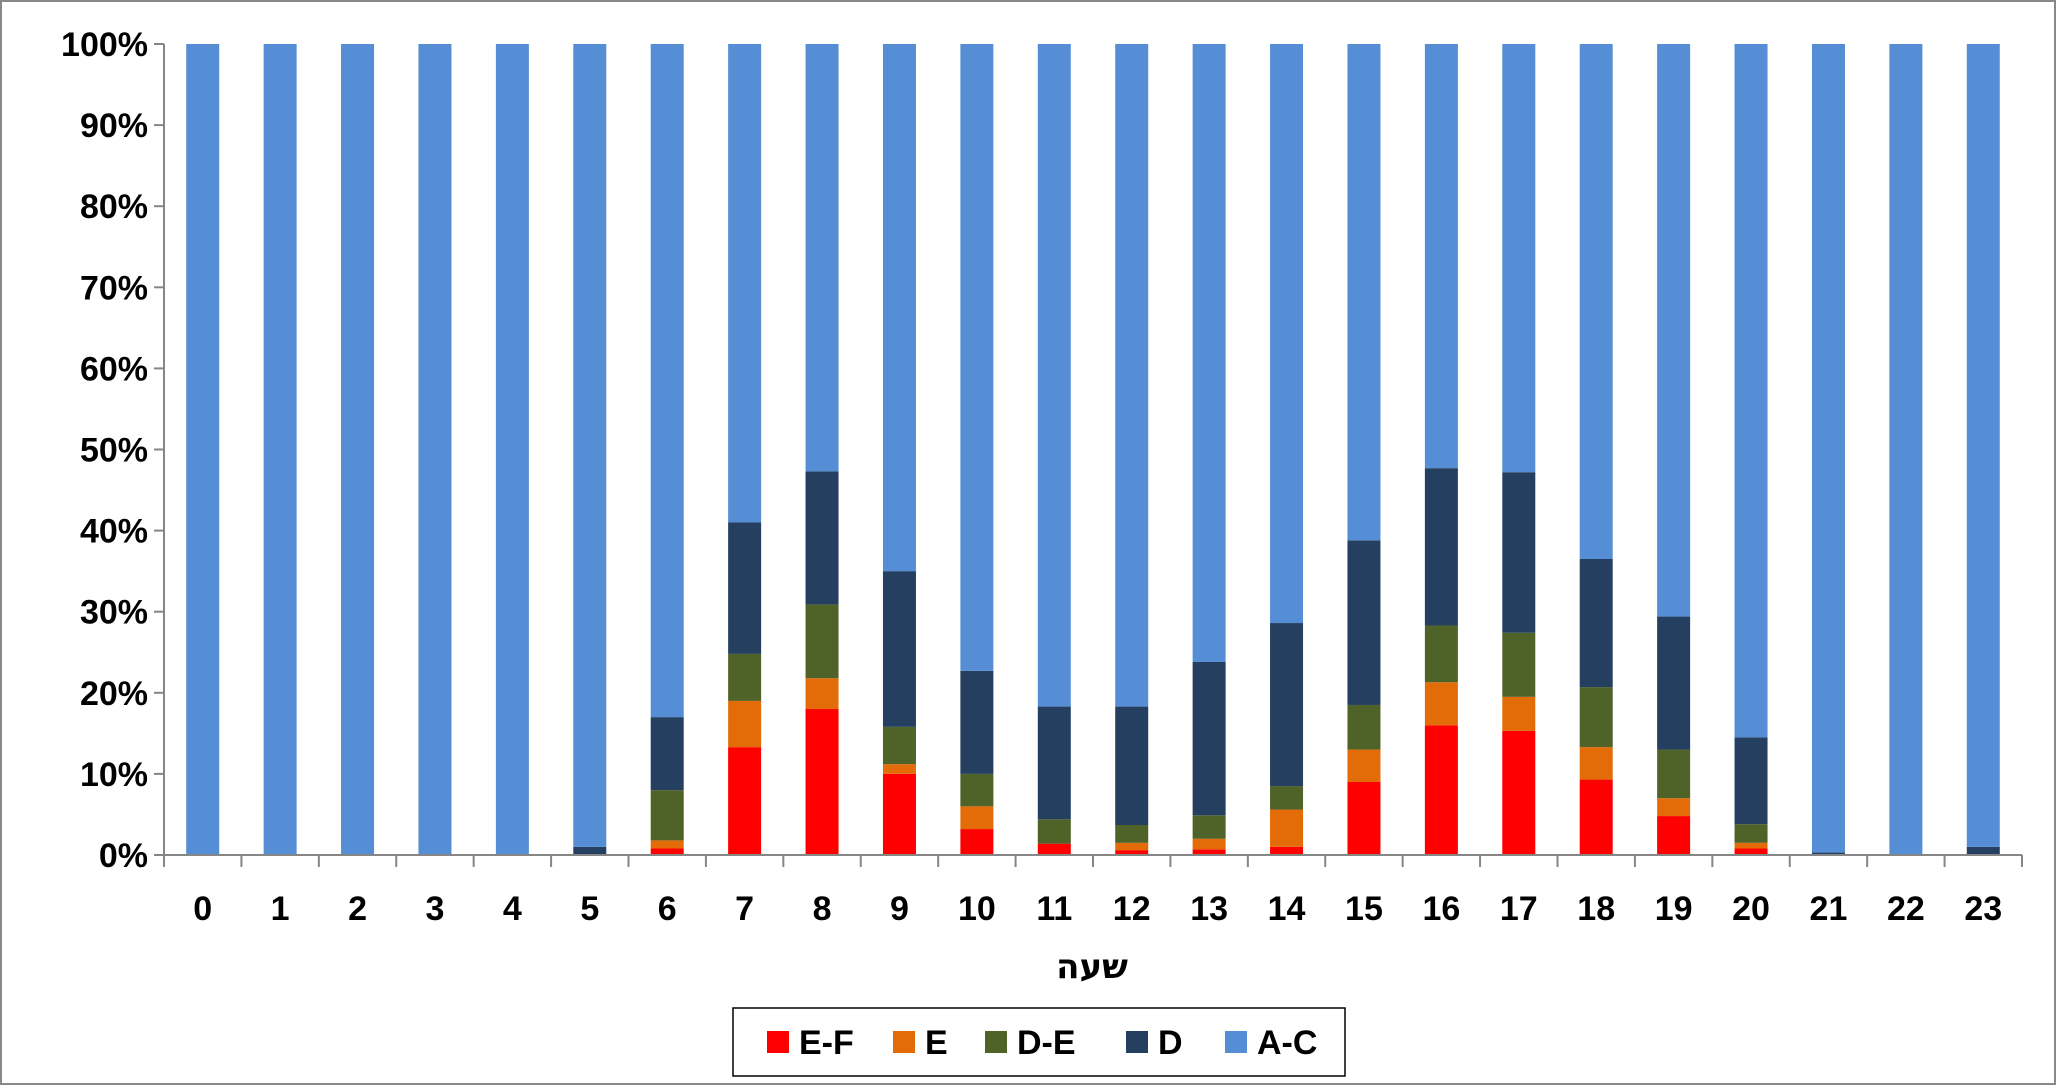 This screenshot has width=2056, height=1085. Describe the element at coordinates (822, 909) in the screenshot. I see `x-tick-label: 8` at that location.